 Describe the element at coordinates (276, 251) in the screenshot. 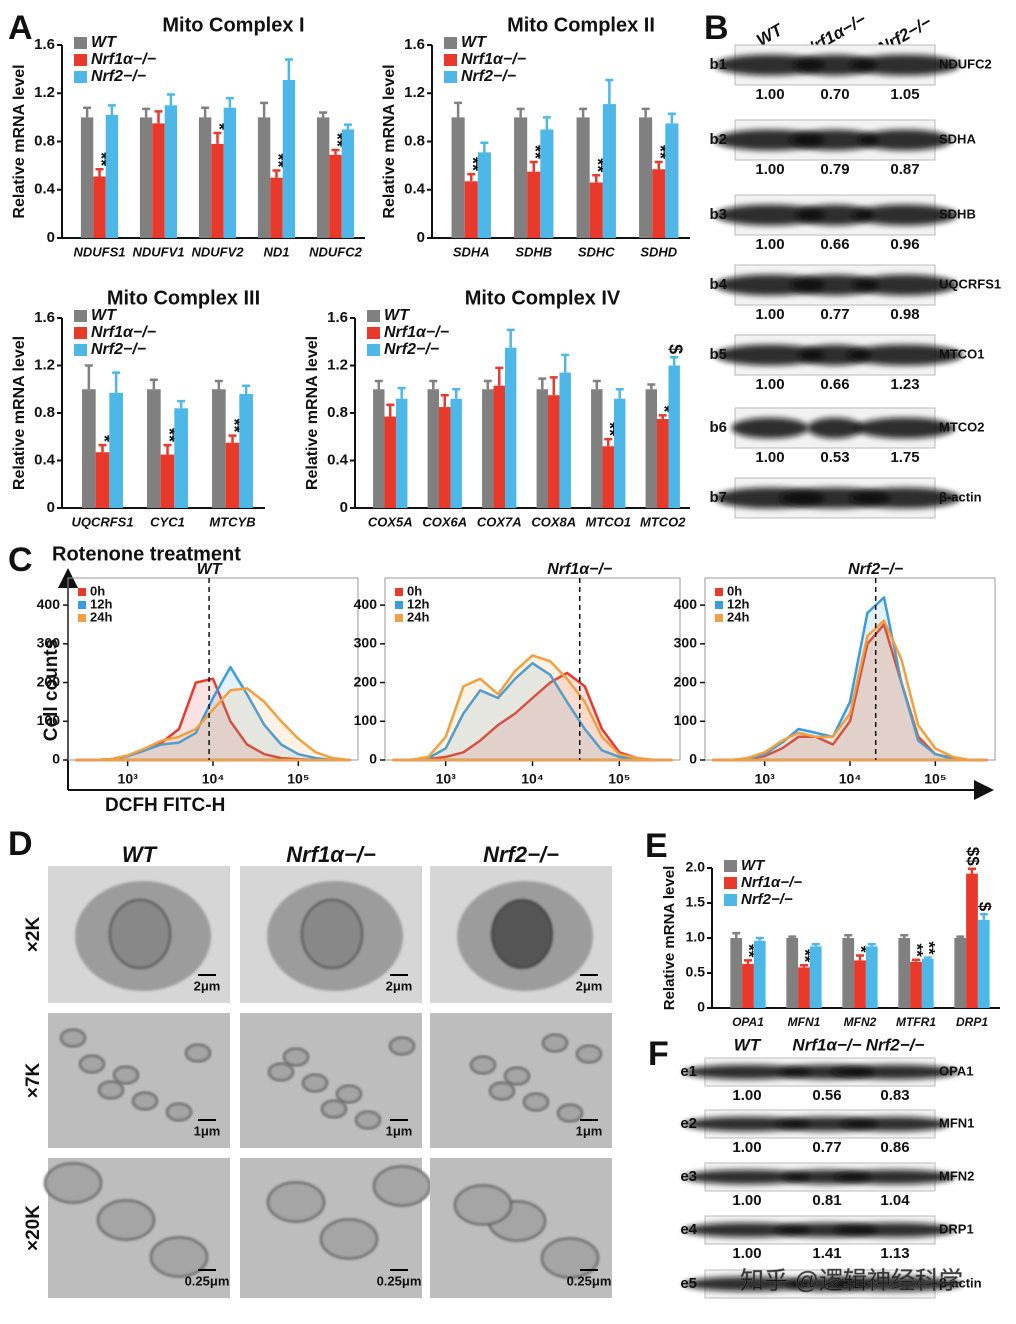

I see `x-tick-label: ND1` at that location.